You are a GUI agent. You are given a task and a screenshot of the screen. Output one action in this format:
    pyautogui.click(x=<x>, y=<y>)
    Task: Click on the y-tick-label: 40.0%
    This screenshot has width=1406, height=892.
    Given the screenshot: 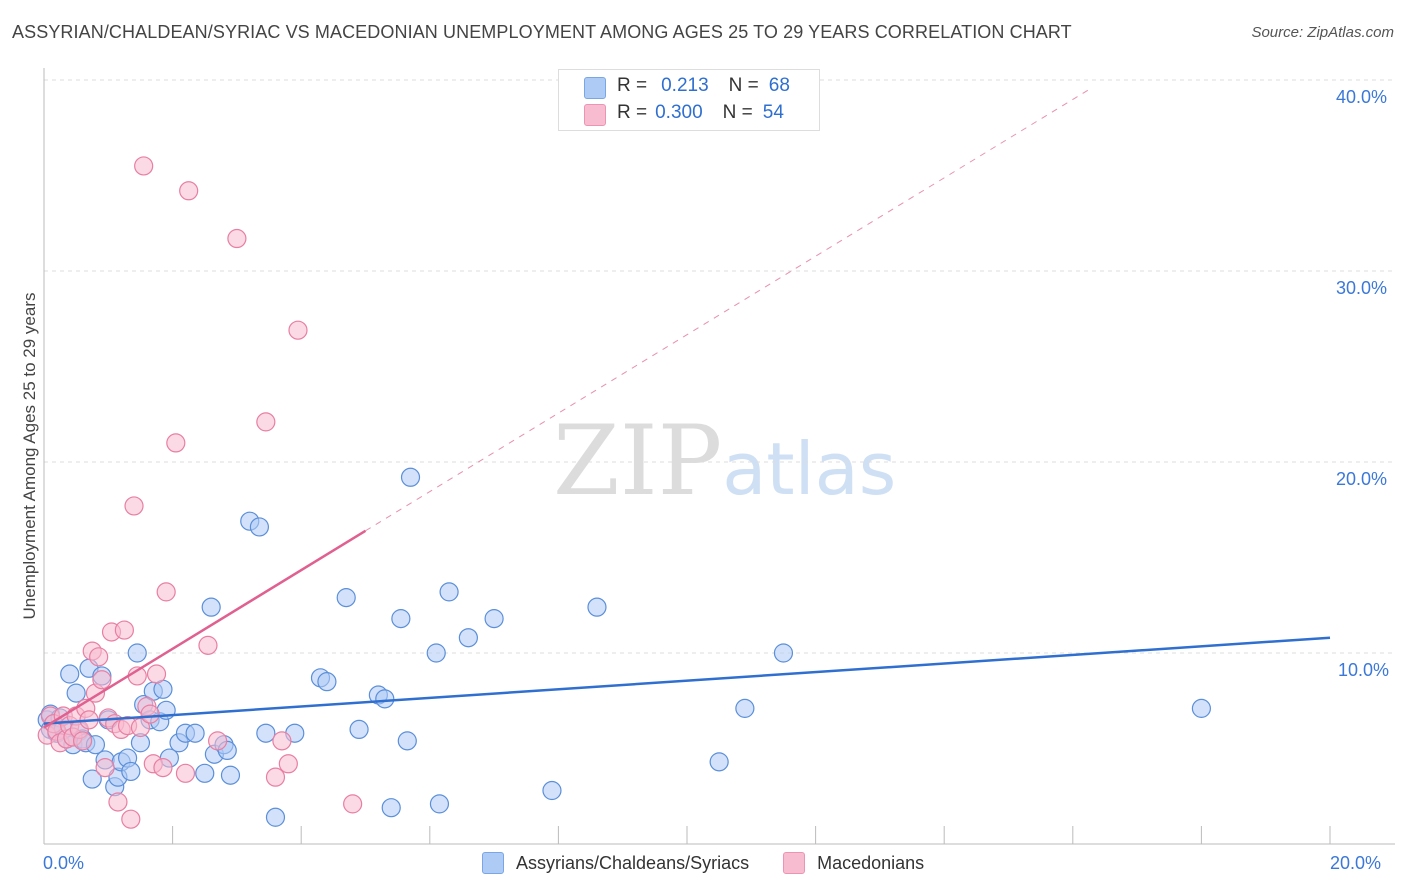 What is the action you would take?
    pyautogui.click(x=1362, y=97)
    